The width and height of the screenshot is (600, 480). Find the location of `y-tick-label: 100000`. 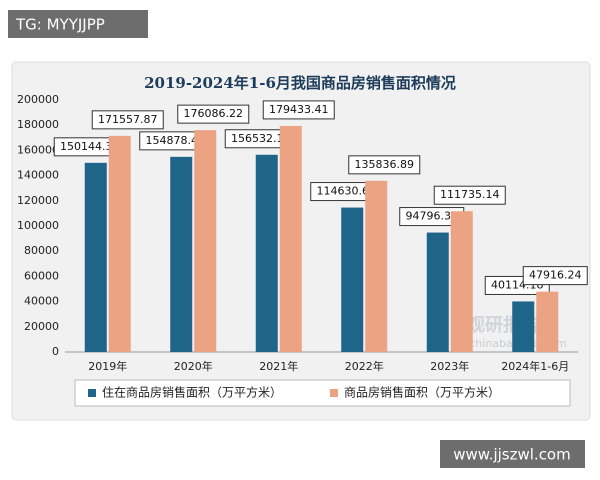

y-tick-label: 100000 is located at coordinates (38, 225).